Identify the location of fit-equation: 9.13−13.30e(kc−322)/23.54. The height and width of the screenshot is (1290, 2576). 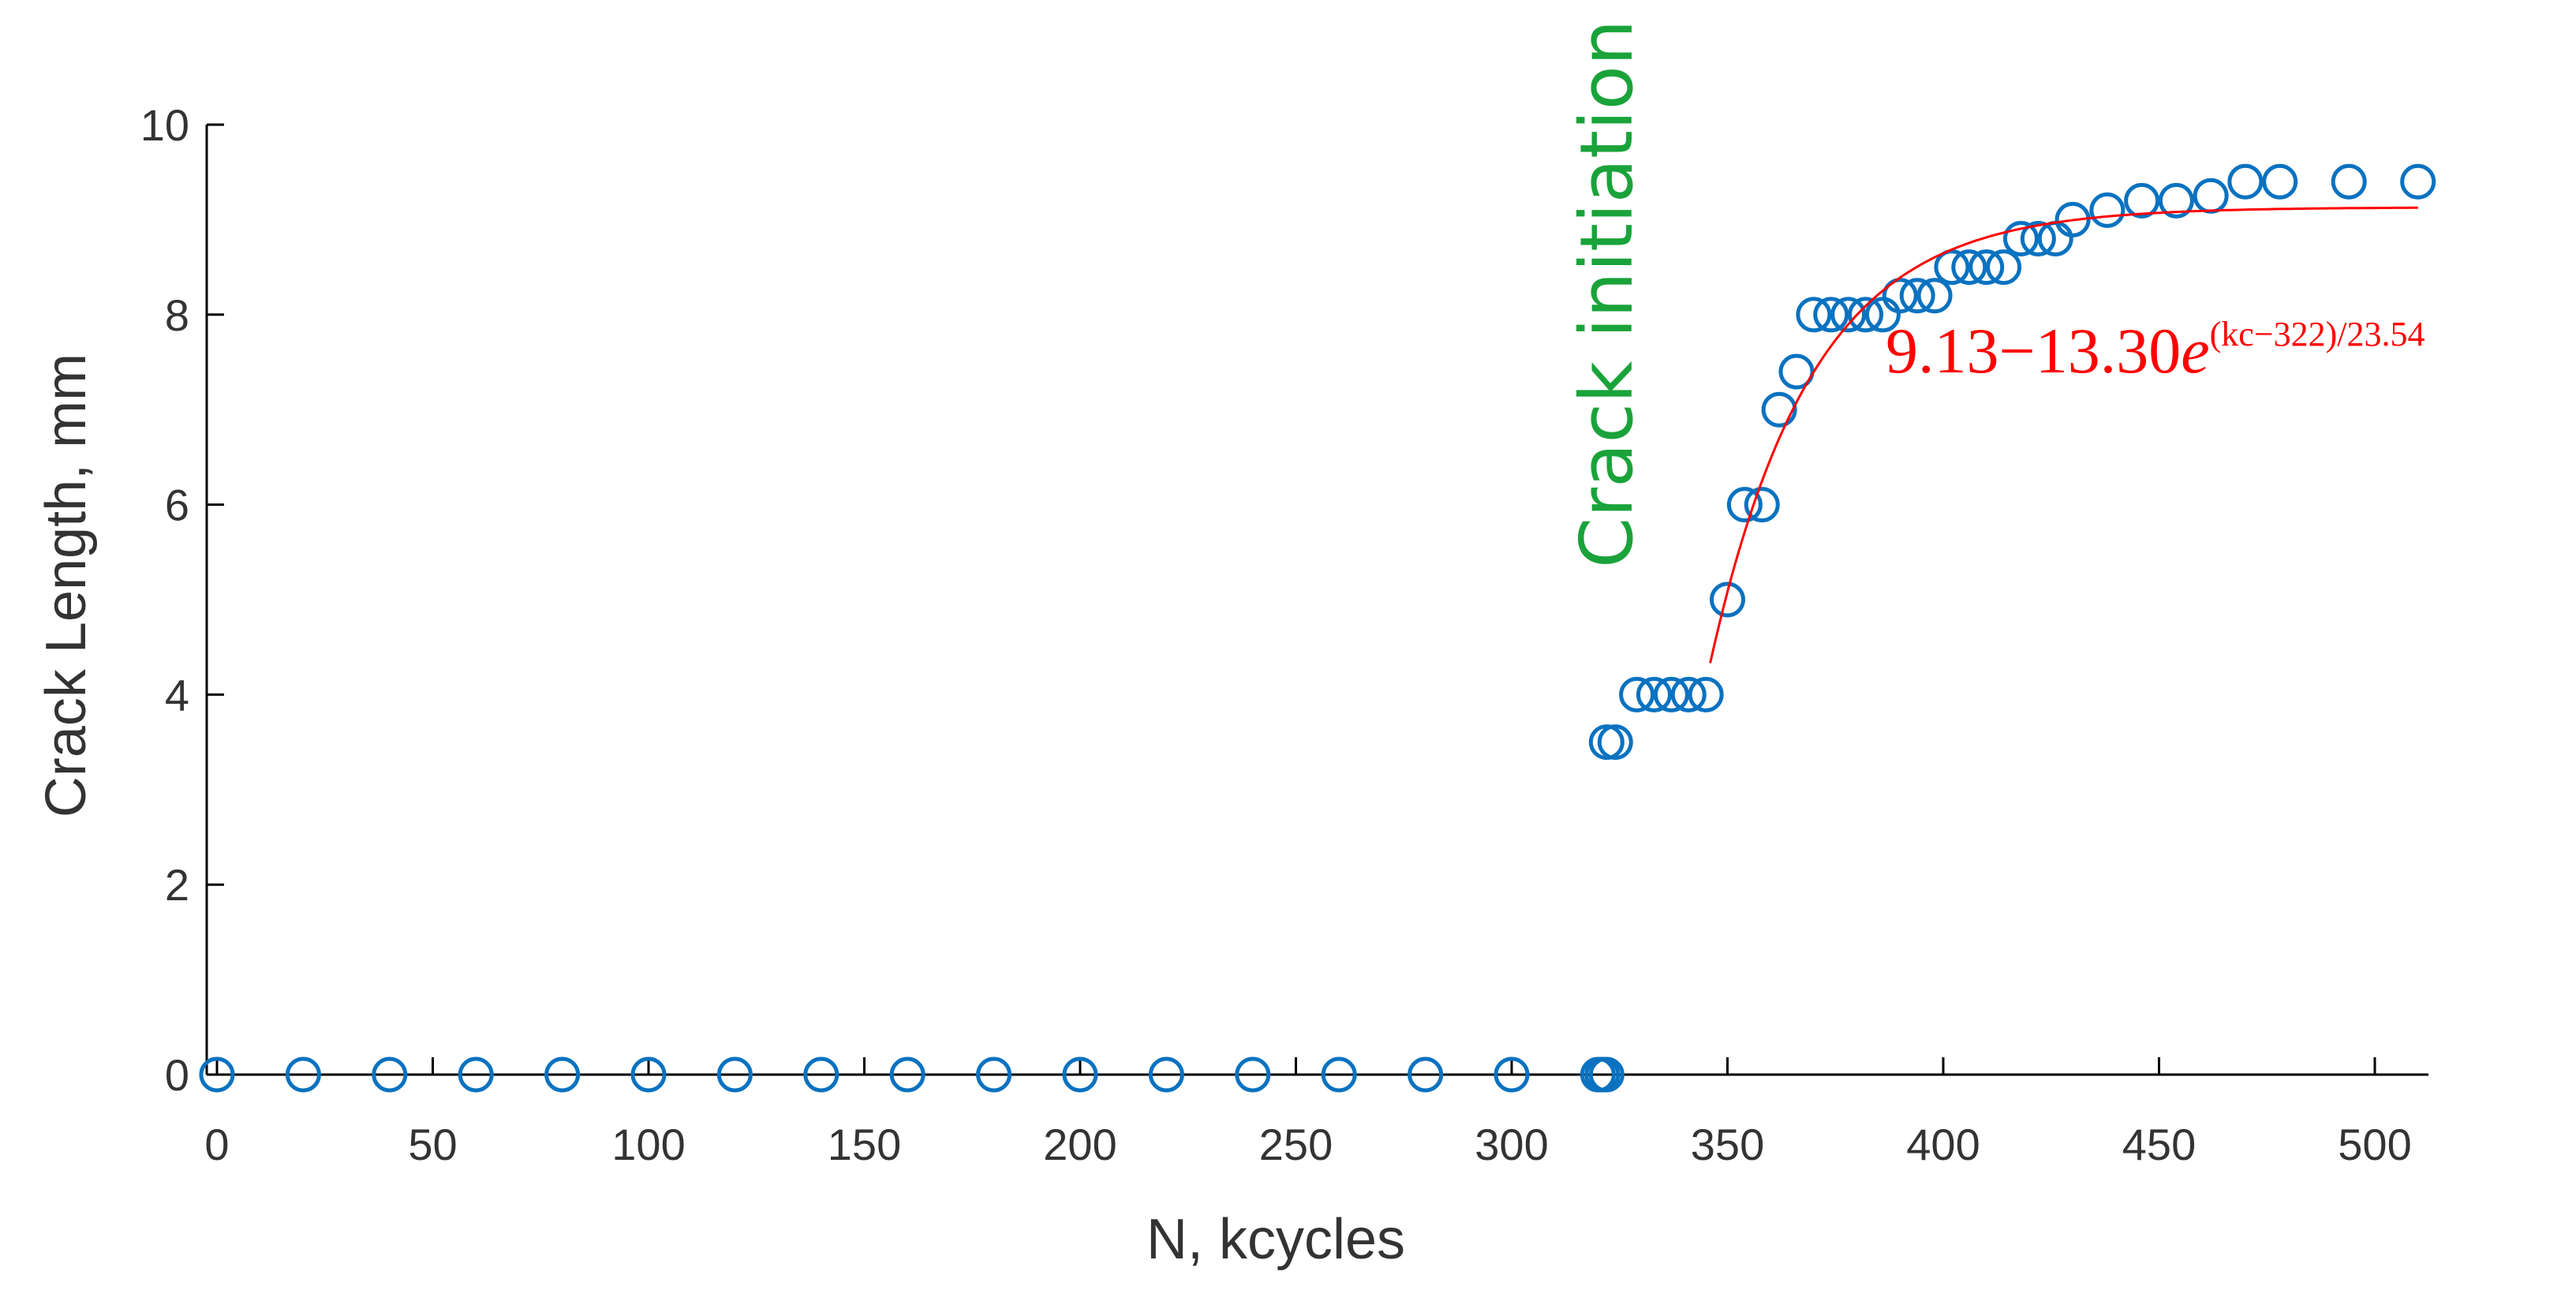
(2155, 351).